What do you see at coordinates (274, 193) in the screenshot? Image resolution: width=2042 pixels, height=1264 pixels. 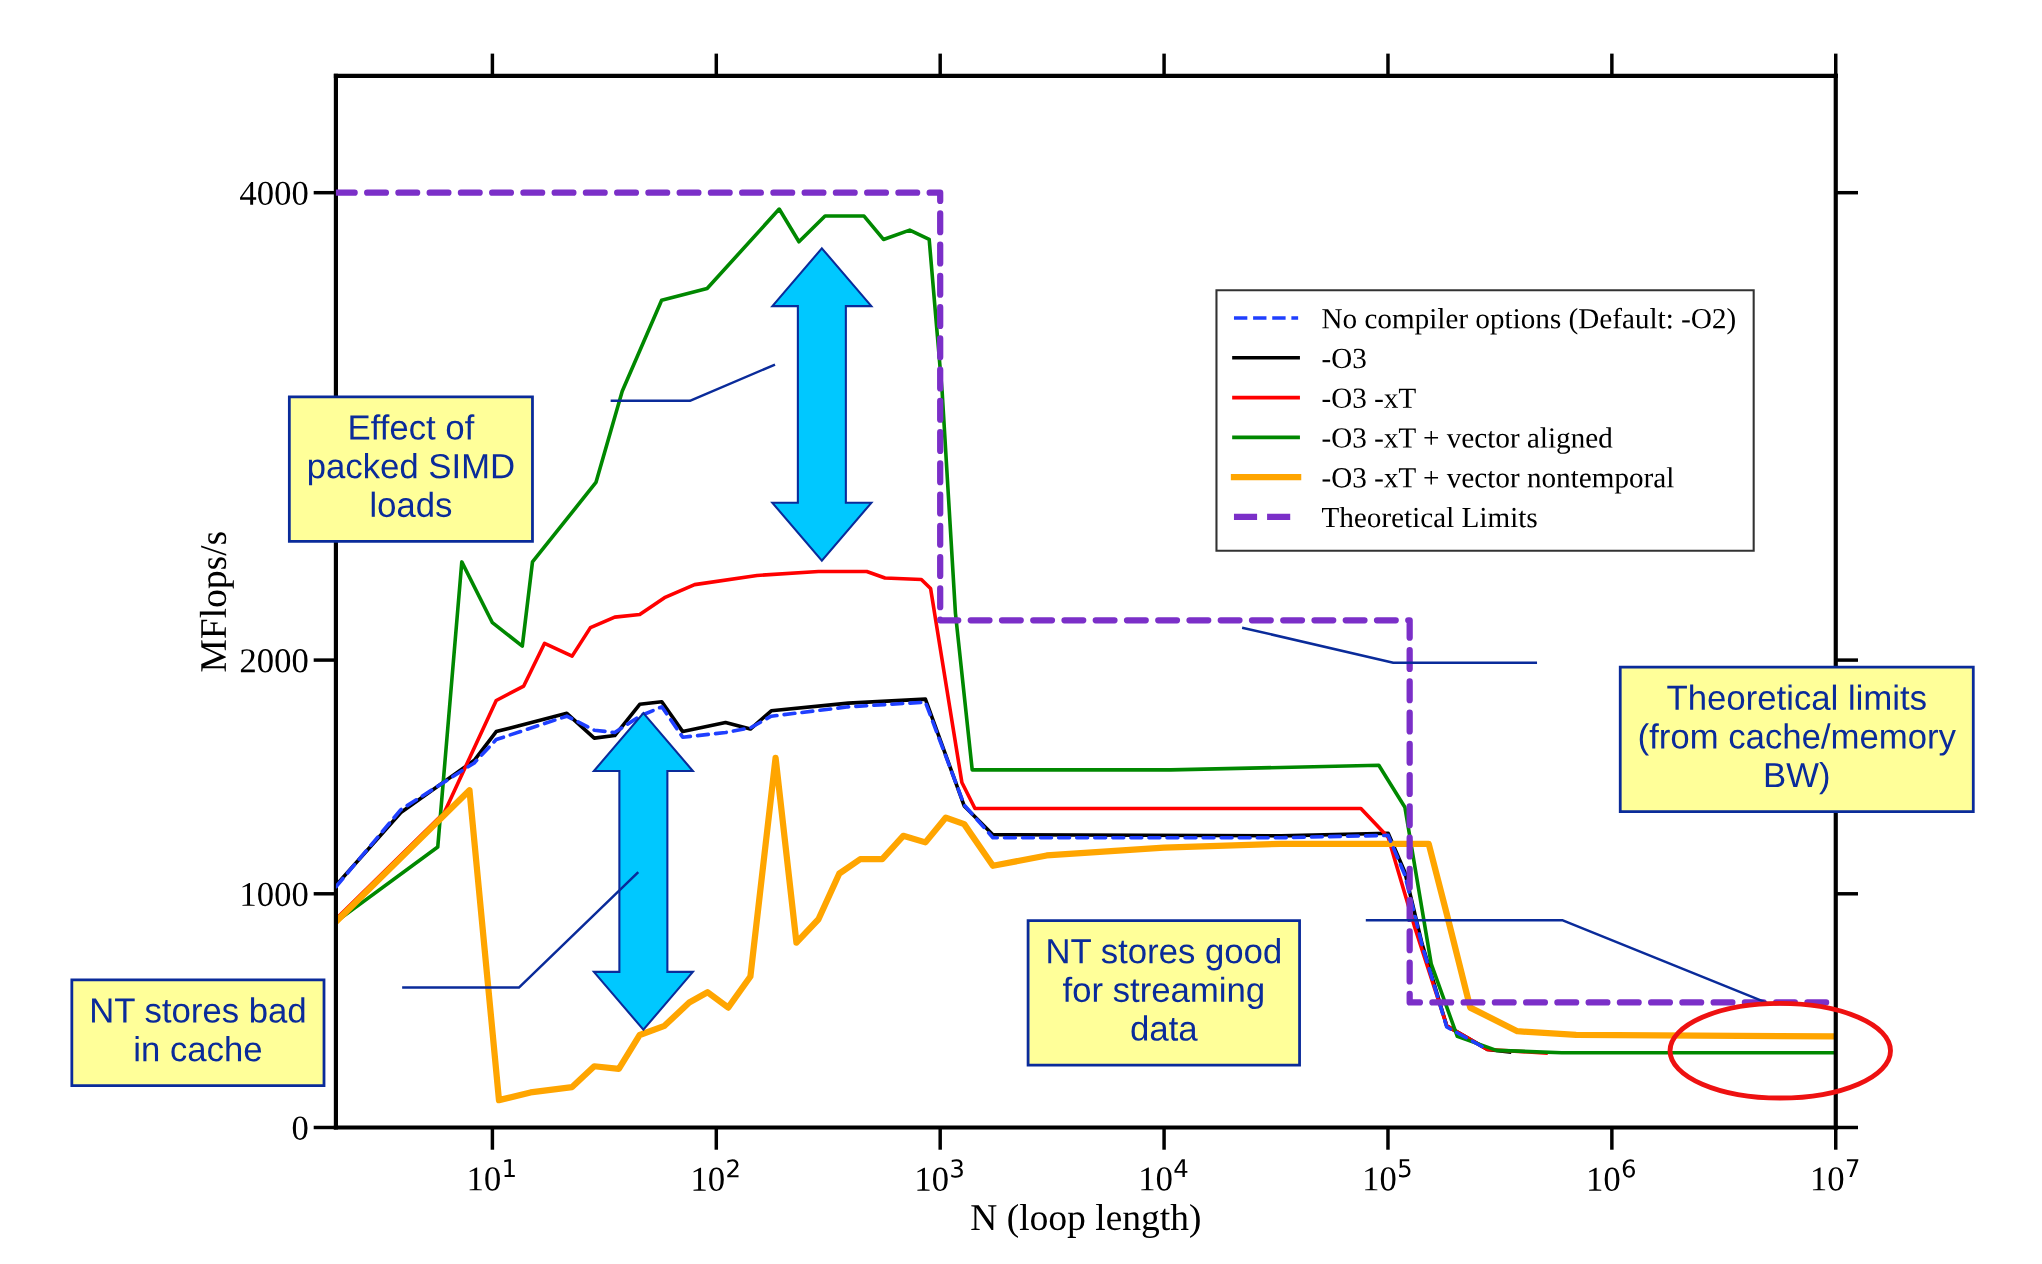 I see `y-tick-label: 4000` at bounding box center [274, 193].